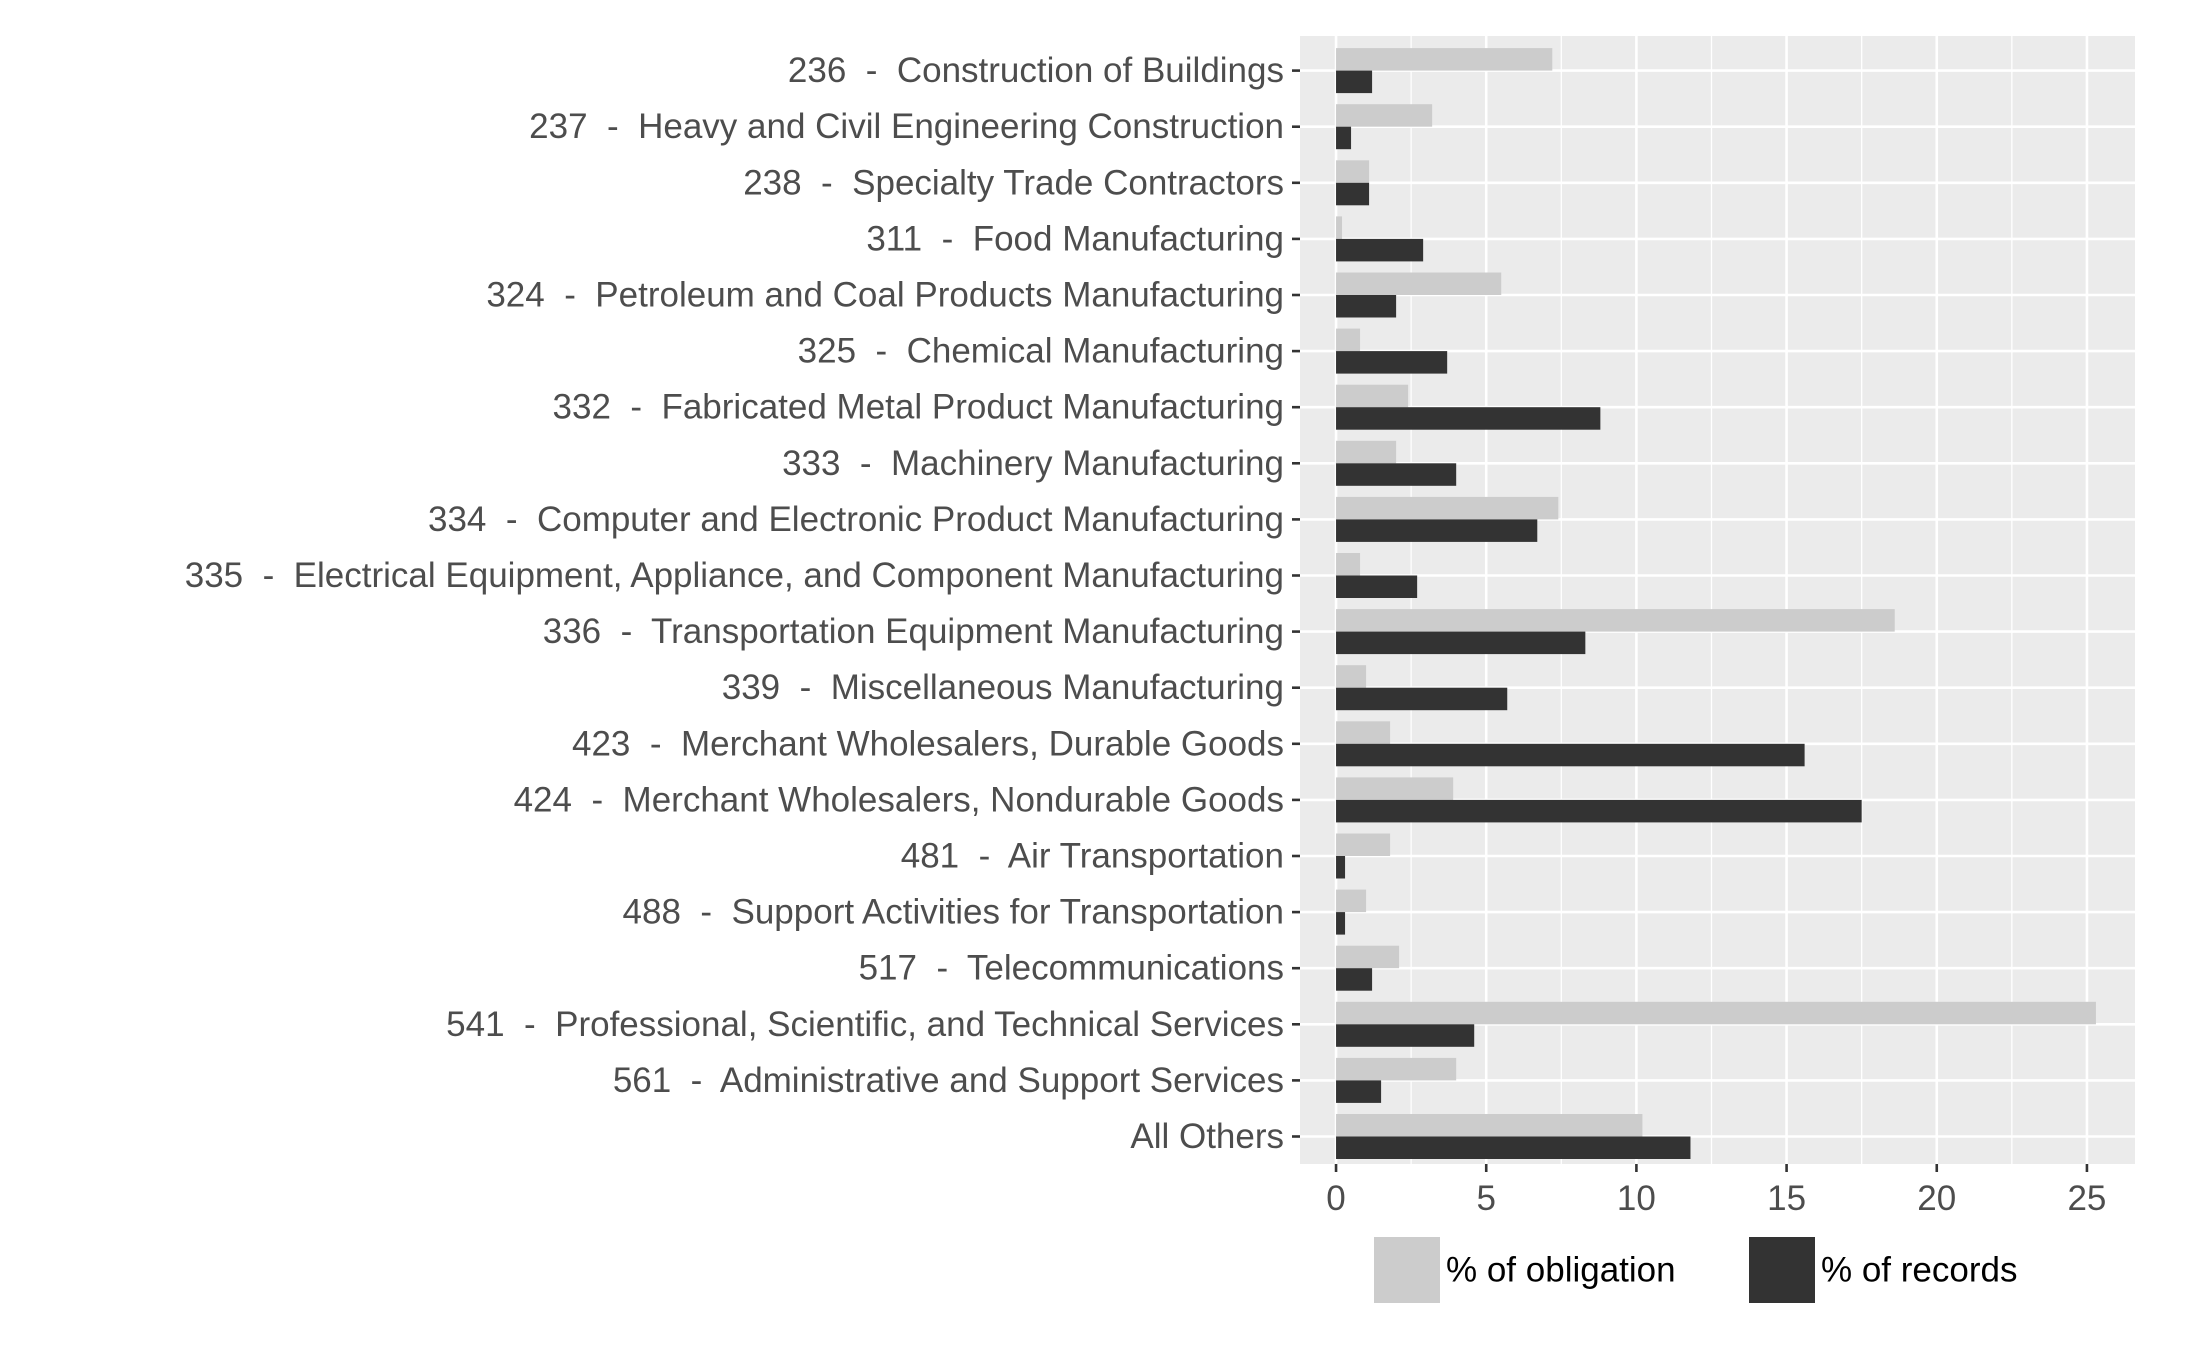  Describe the element at coordinates (1936, 1198) in the screenshot. I see `x-tick-label: 20` at that location.